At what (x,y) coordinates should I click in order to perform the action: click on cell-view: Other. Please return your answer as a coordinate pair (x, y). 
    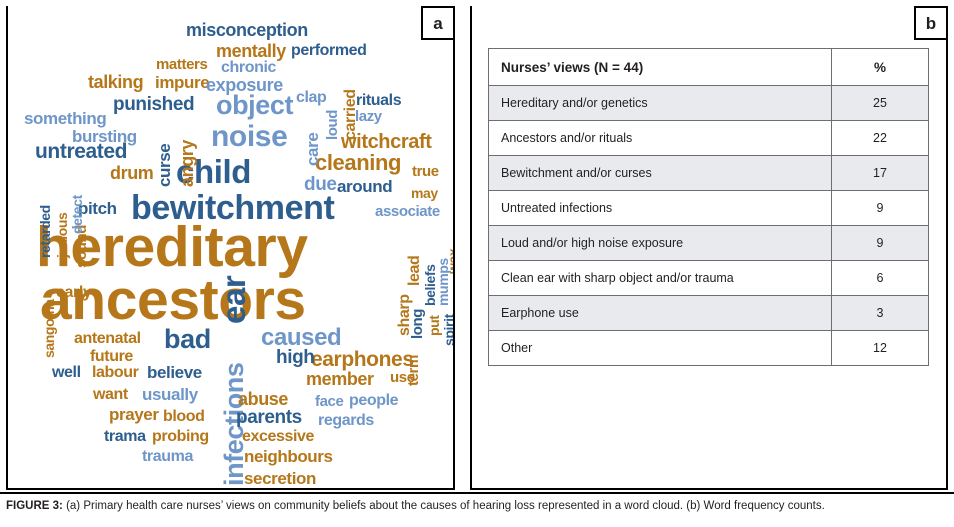
    Looking at the image, I should click on (660, 348).